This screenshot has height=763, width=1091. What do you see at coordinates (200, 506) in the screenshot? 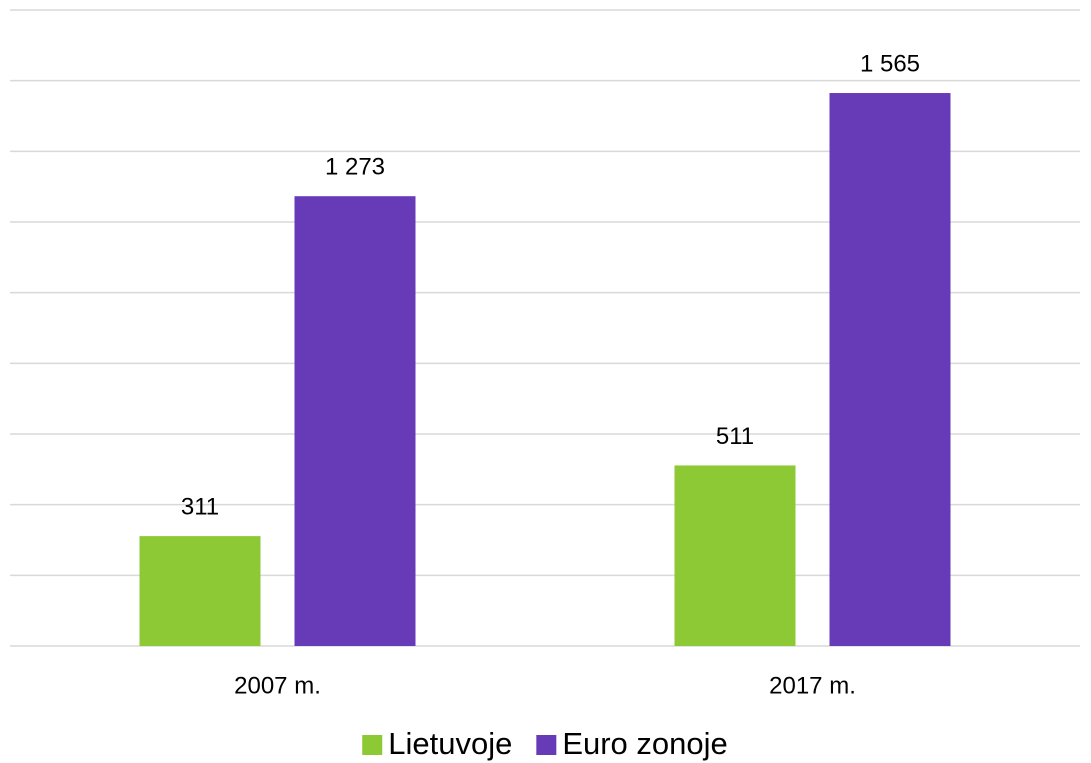
I see `data-label: 311` at bounding box center [200, 506].